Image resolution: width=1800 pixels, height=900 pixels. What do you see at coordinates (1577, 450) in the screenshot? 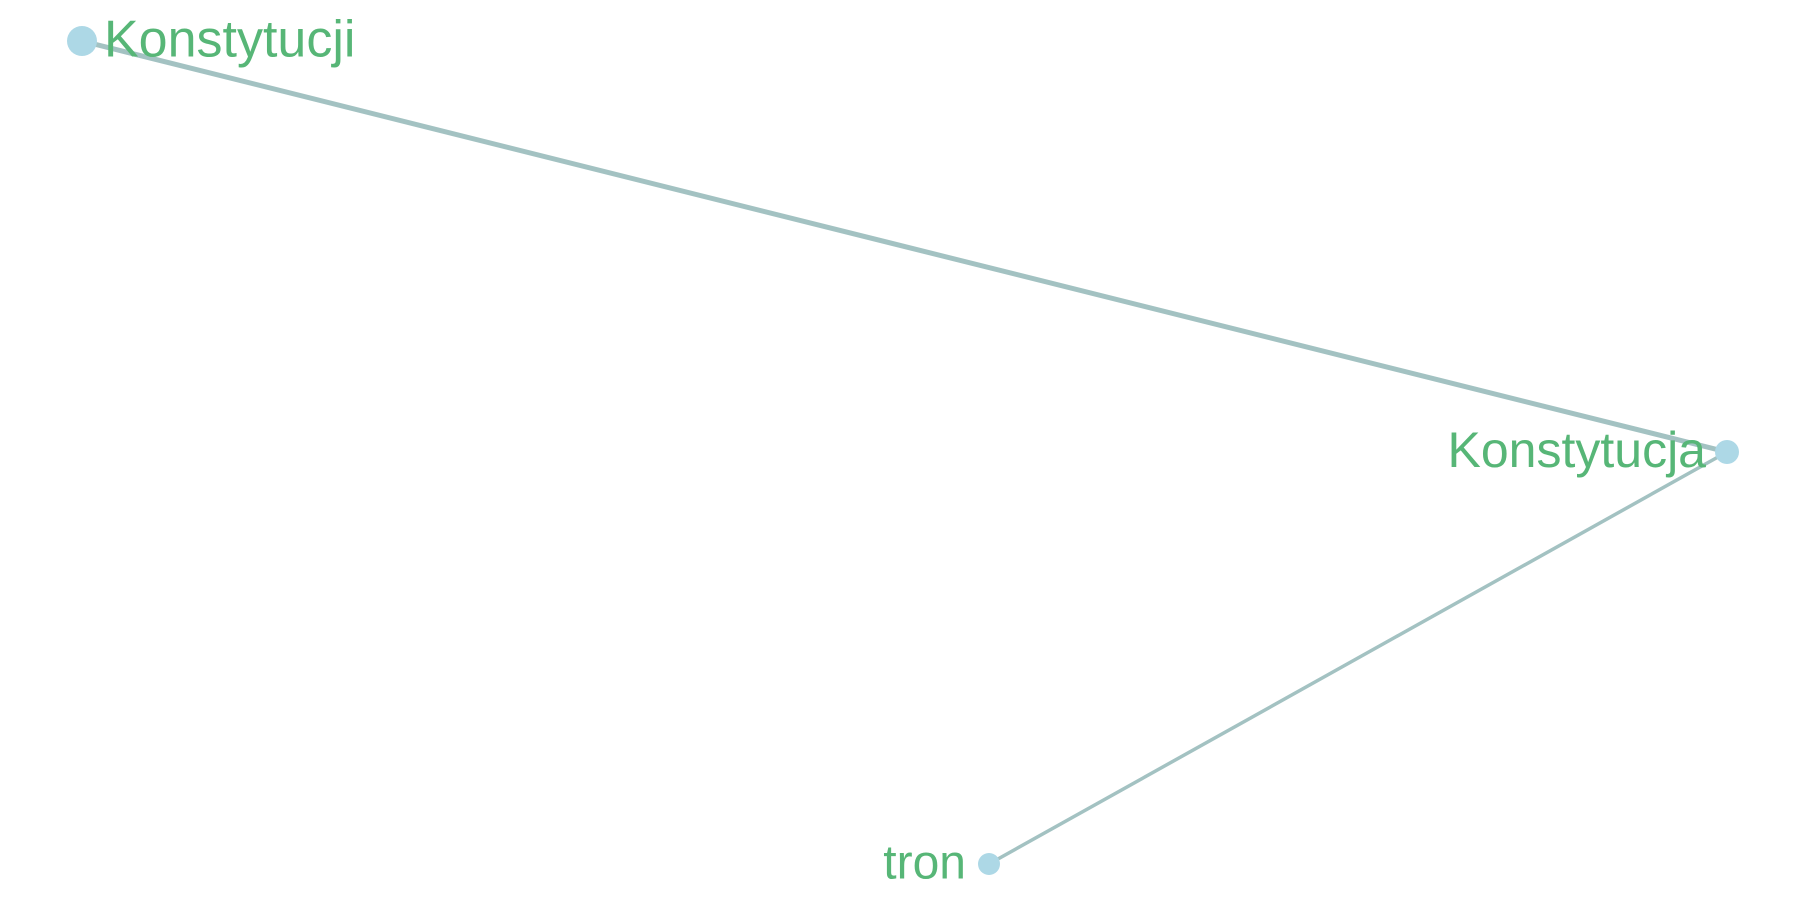
I see `node-label-konstytucja: Konstytucja` at bounding box center [1577, 450].